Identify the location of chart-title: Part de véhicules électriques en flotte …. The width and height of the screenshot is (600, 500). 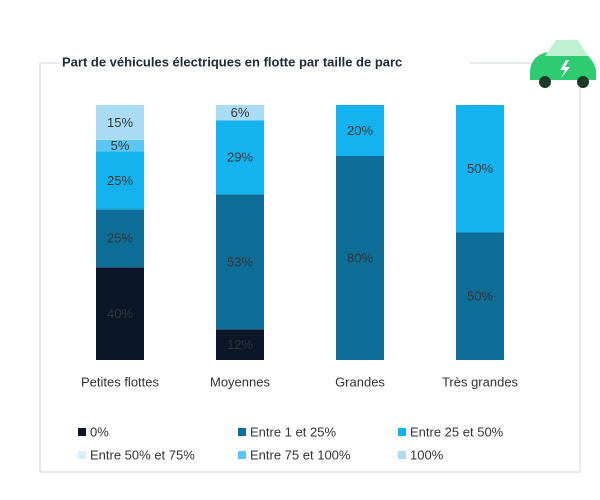
(232, 61).